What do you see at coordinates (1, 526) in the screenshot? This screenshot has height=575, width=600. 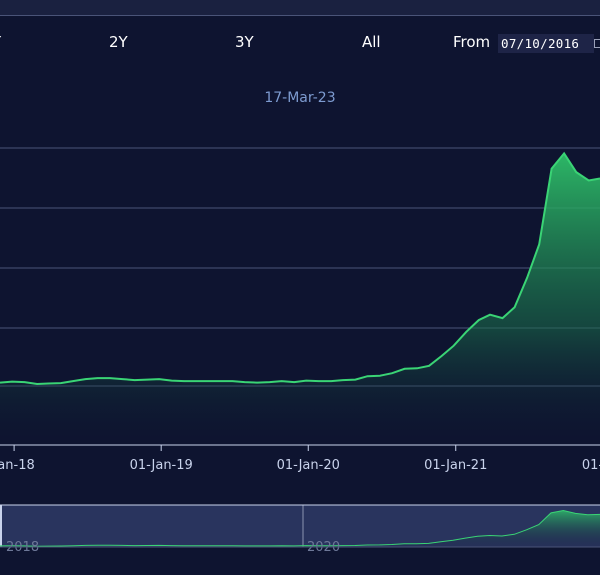 I see `navigator-left-handle` at bounding box center [1, 526].